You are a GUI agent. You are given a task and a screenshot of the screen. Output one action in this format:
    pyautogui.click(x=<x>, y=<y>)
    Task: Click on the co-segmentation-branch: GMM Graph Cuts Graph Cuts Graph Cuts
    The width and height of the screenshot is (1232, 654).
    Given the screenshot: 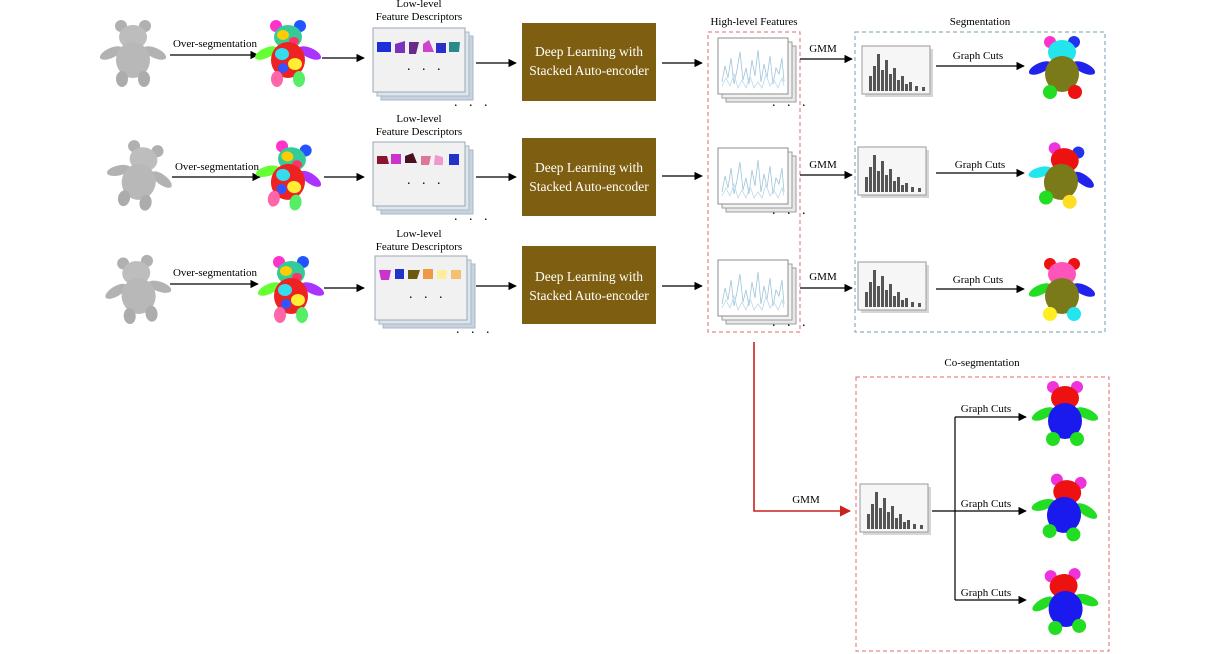 What is the action you would take?
    pyautogui.click(x=929, y=489)
    